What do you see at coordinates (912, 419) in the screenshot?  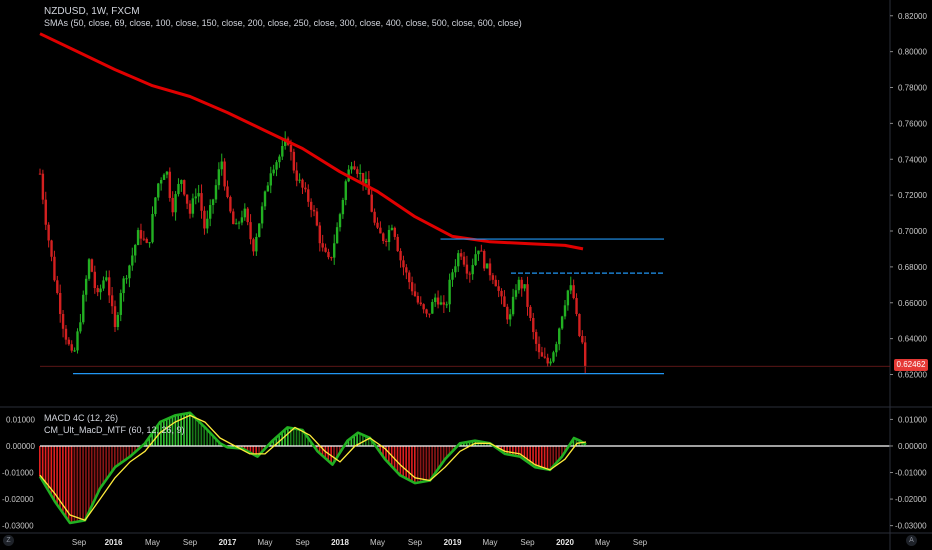 I see `macd-tick-label: 0.01000` at bounding box center [912, 419].